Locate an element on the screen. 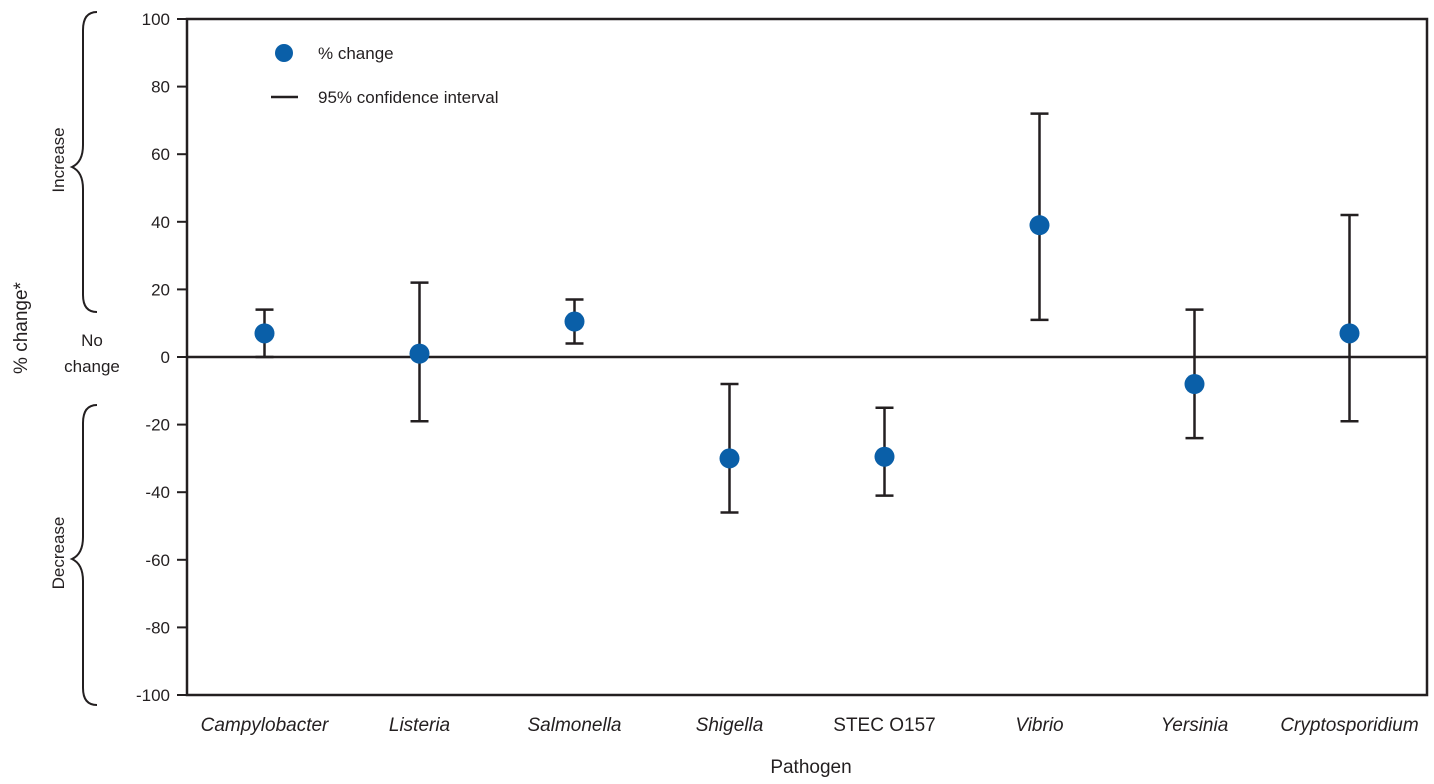  x-category-label: Yersinia is located at coordinates (1195, 725).